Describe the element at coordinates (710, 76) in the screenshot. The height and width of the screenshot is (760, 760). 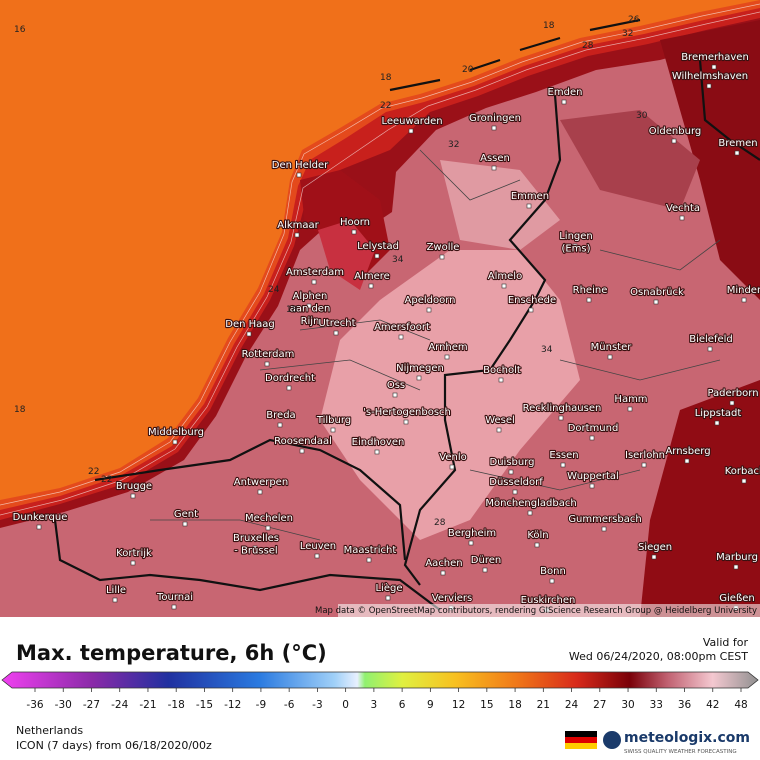
I see `city-label: Wilhelmshaven` at that location.